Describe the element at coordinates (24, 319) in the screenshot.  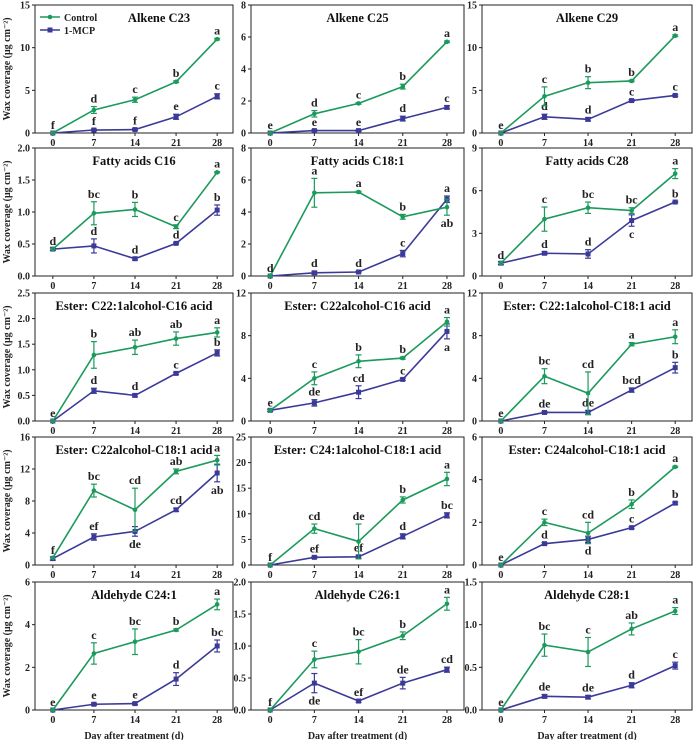
I see `y-tick-label: 2.0` at that location.